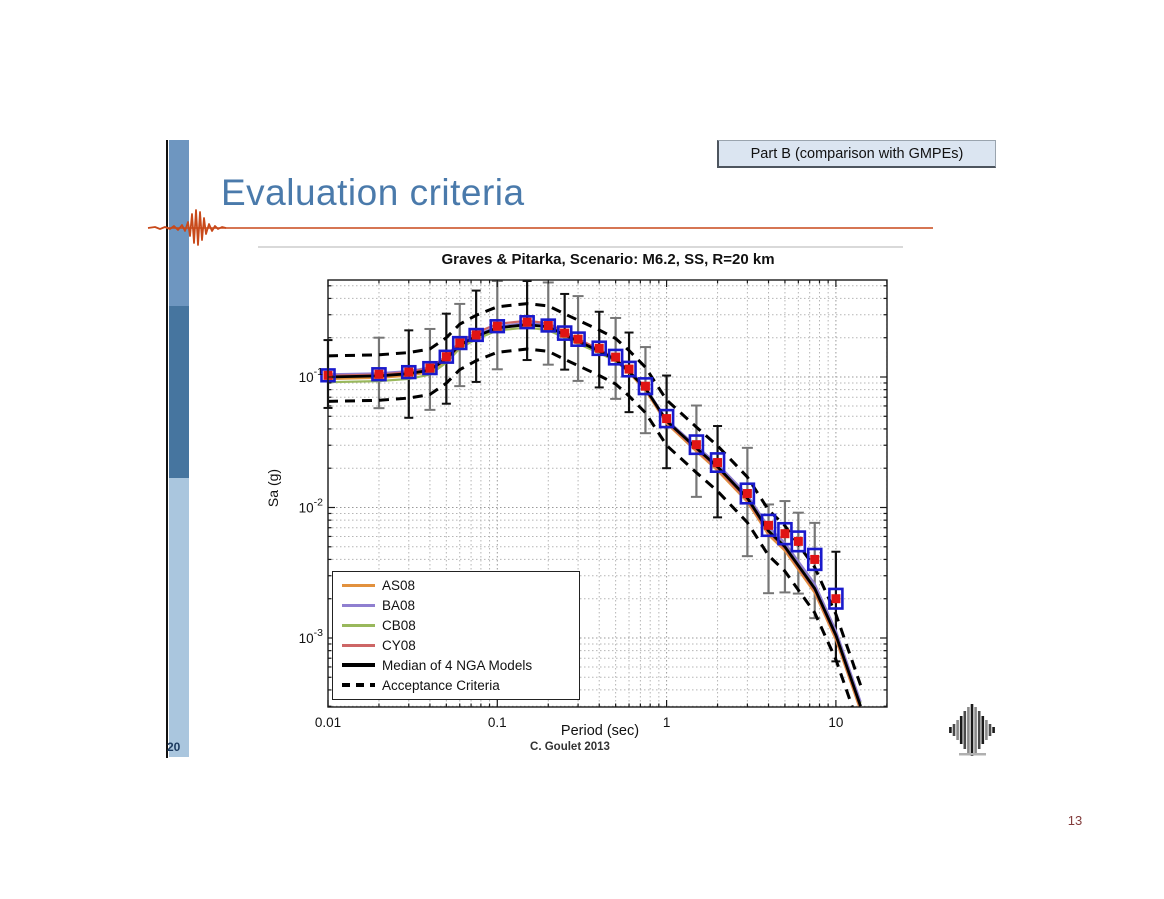 The width and height of the screenshot is (1164, 899). Describe the element at coordinates (311, 375) in the screenshot. I see `y-tick-label: 10⁻¹` at that location.